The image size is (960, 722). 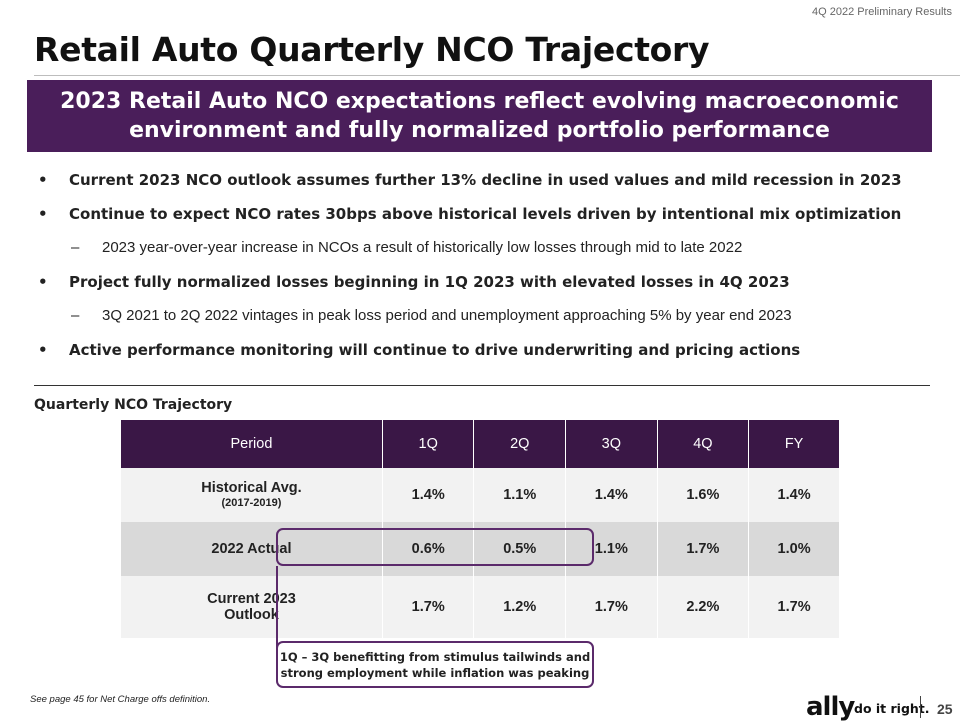 I want to click on ally-logo: ally, so click(x=830, y=707).